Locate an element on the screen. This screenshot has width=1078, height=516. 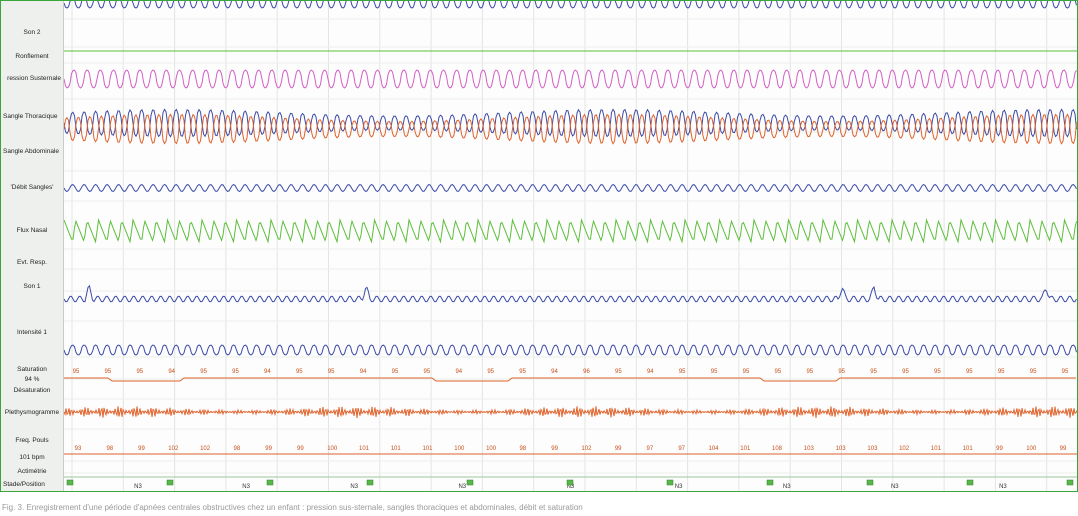
label-son1: Son 1 is located at coordinates (32, 286).